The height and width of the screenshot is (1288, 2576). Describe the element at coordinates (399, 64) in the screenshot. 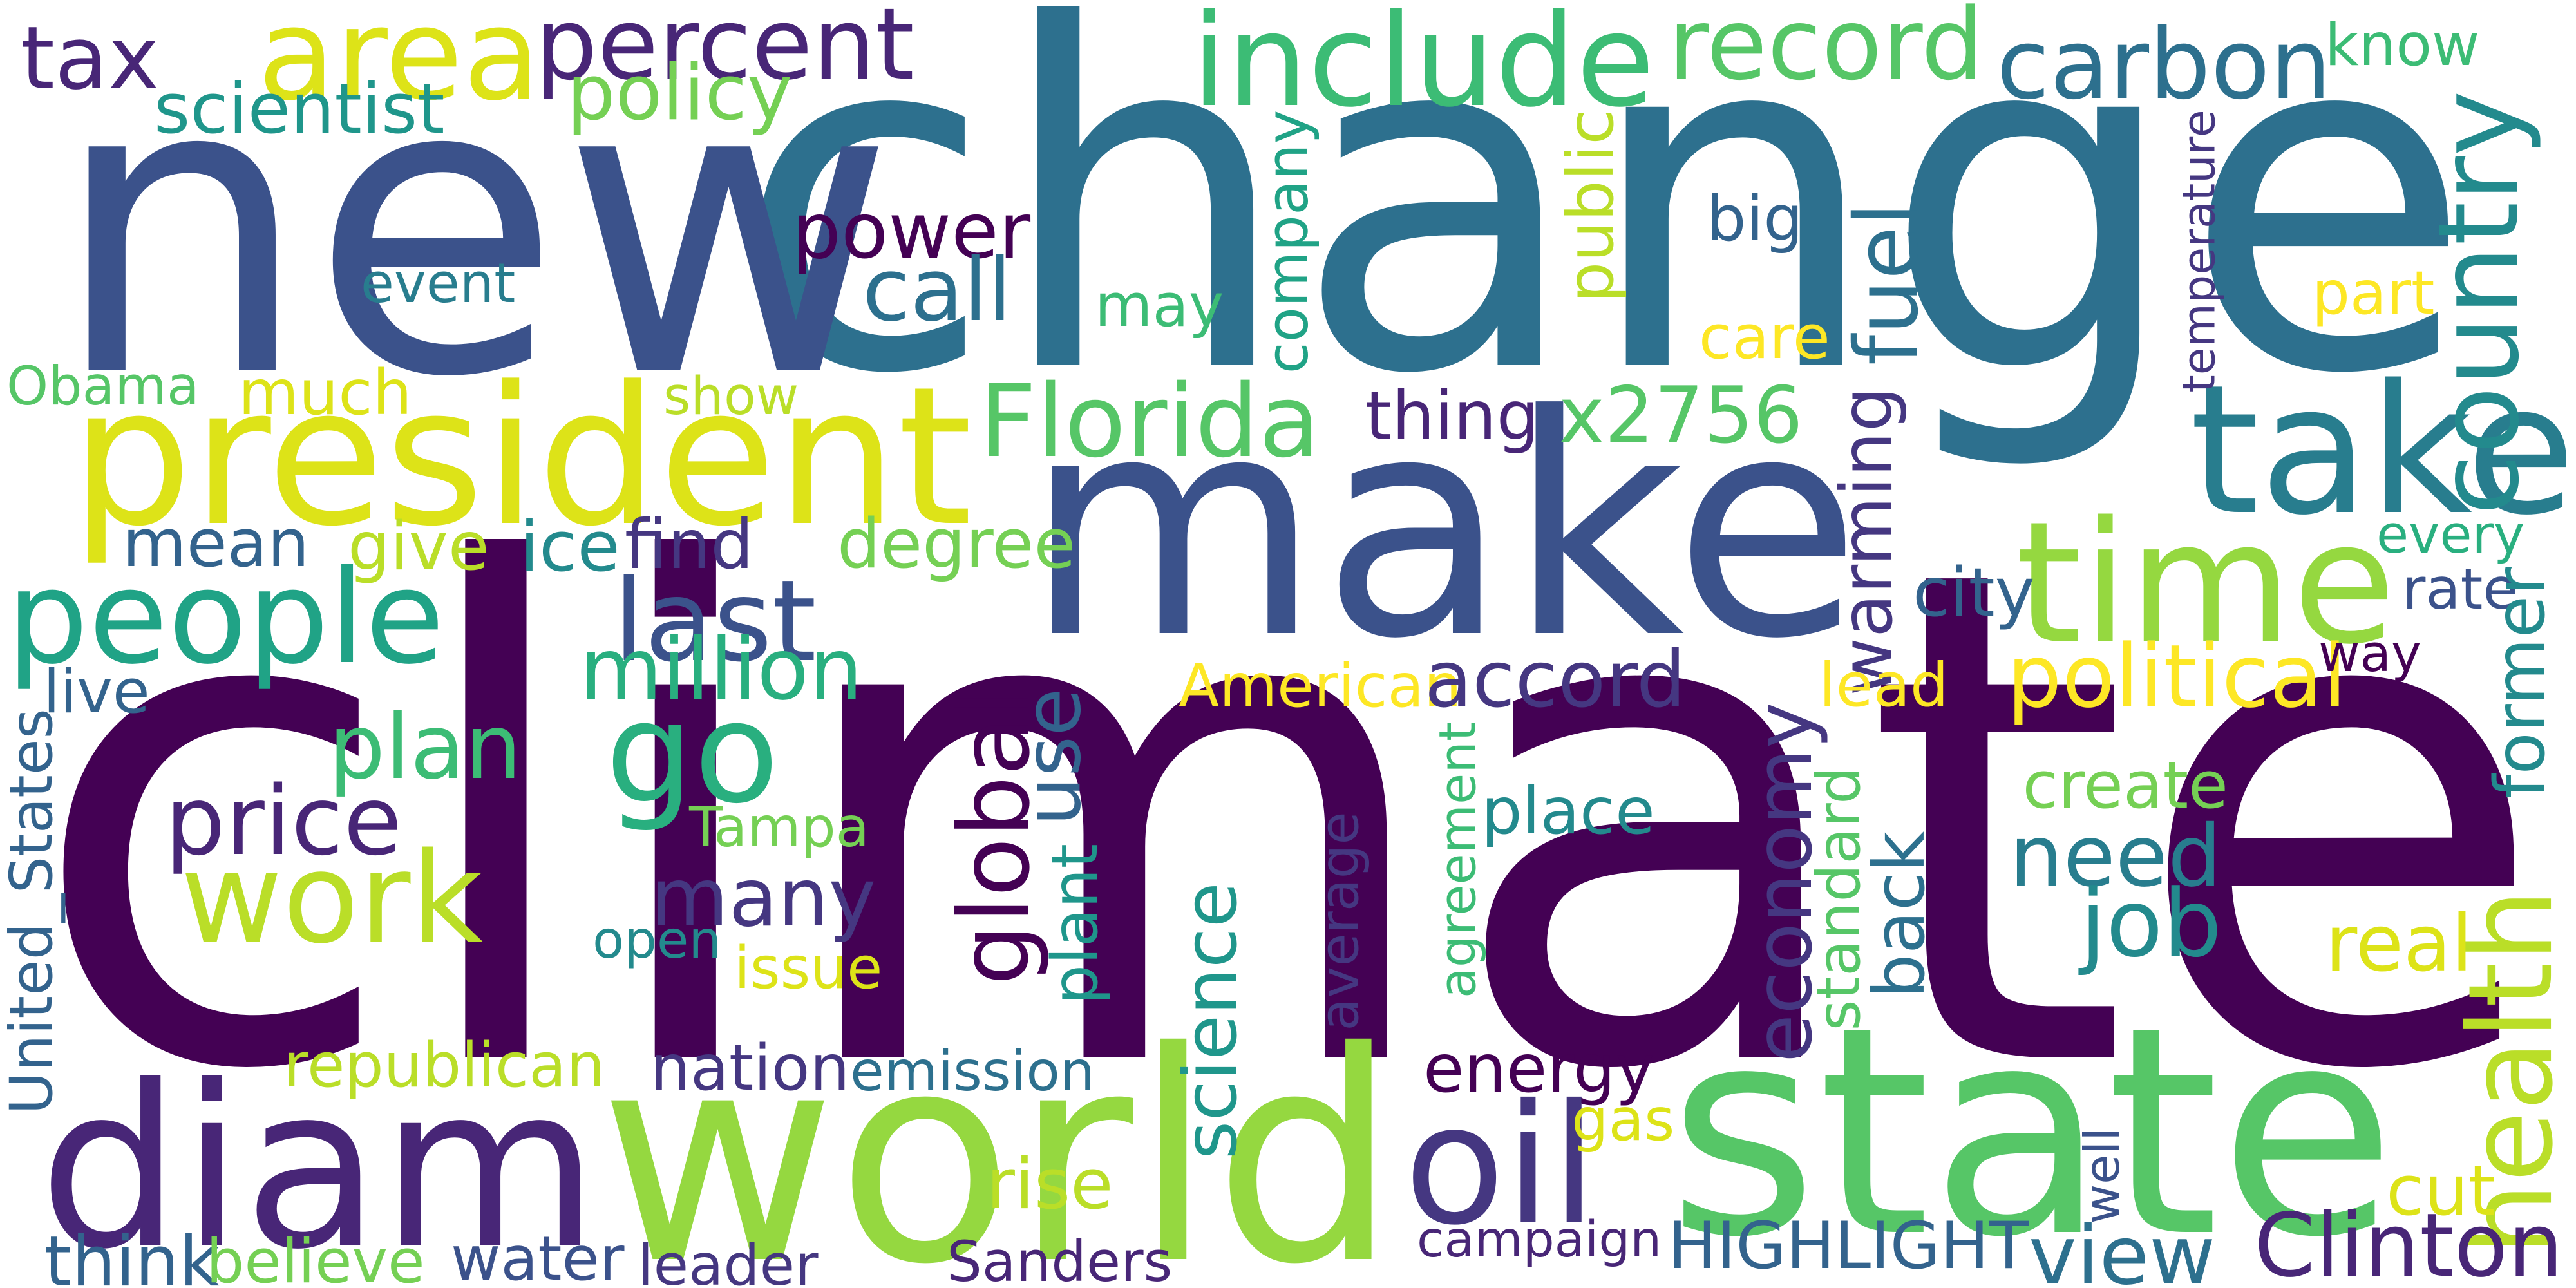

I see `word-area: area` at that location.